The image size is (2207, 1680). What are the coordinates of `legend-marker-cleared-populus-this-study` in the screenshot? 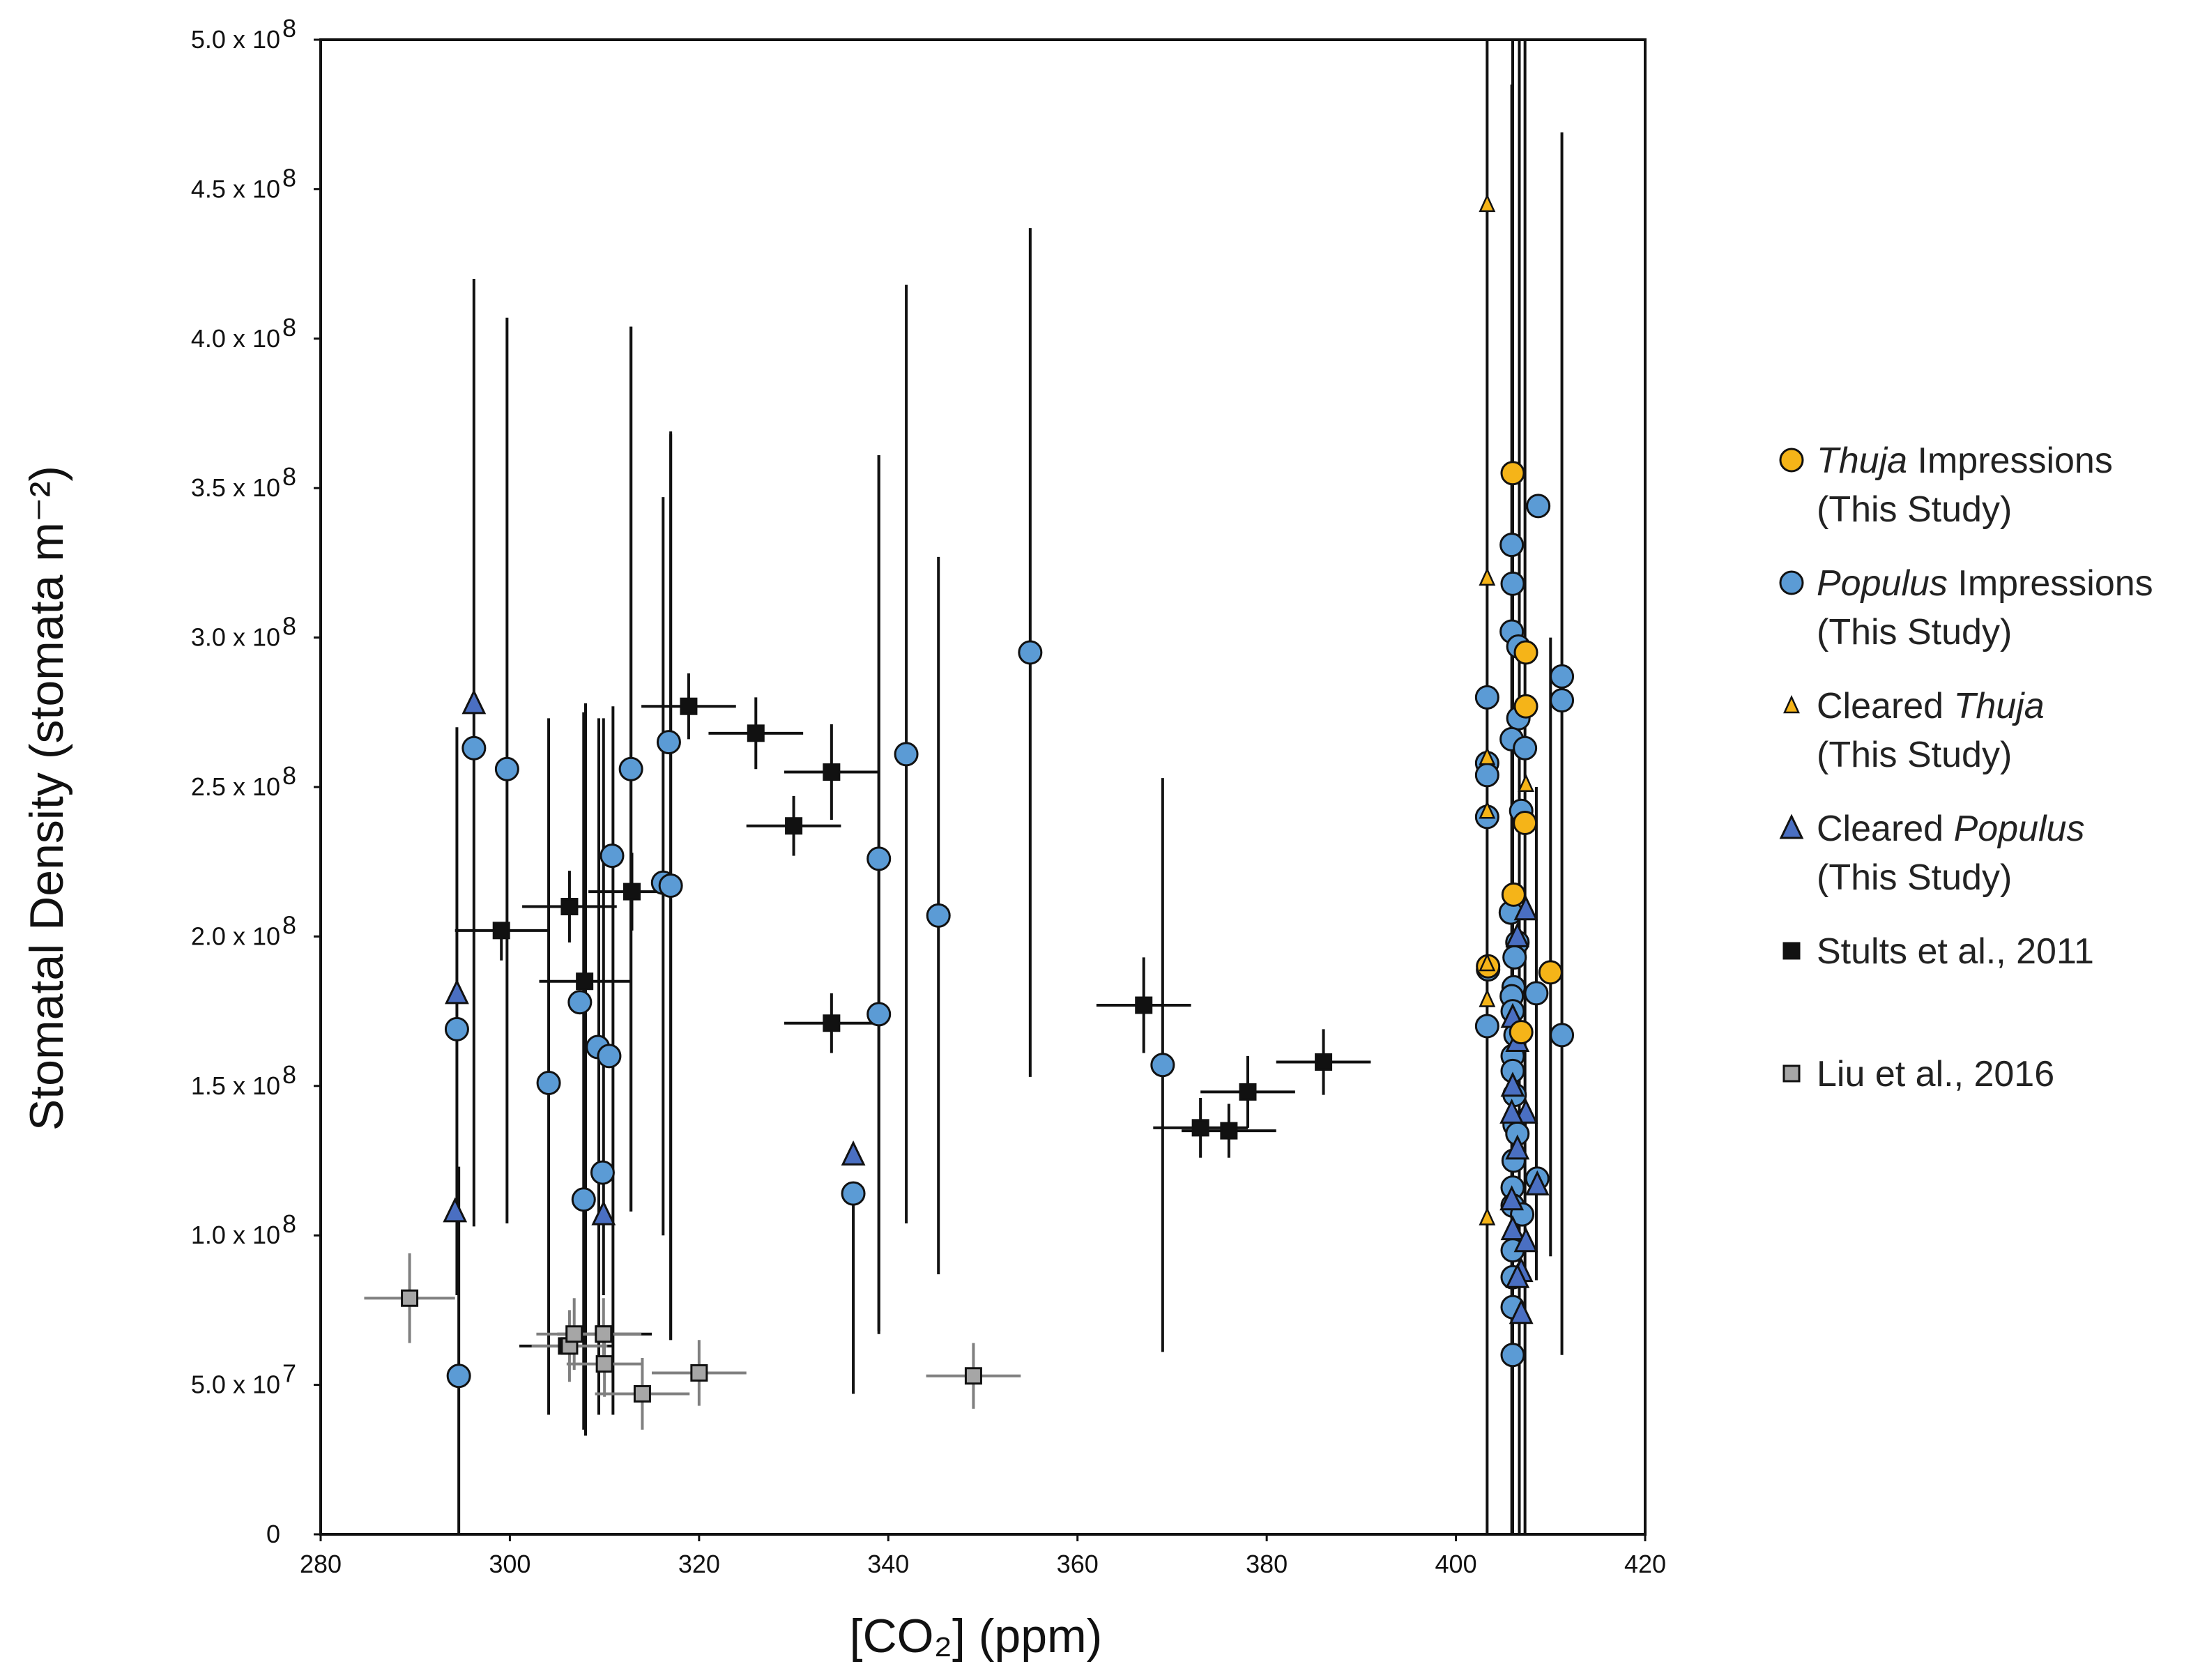 It's located at (1791, 826).